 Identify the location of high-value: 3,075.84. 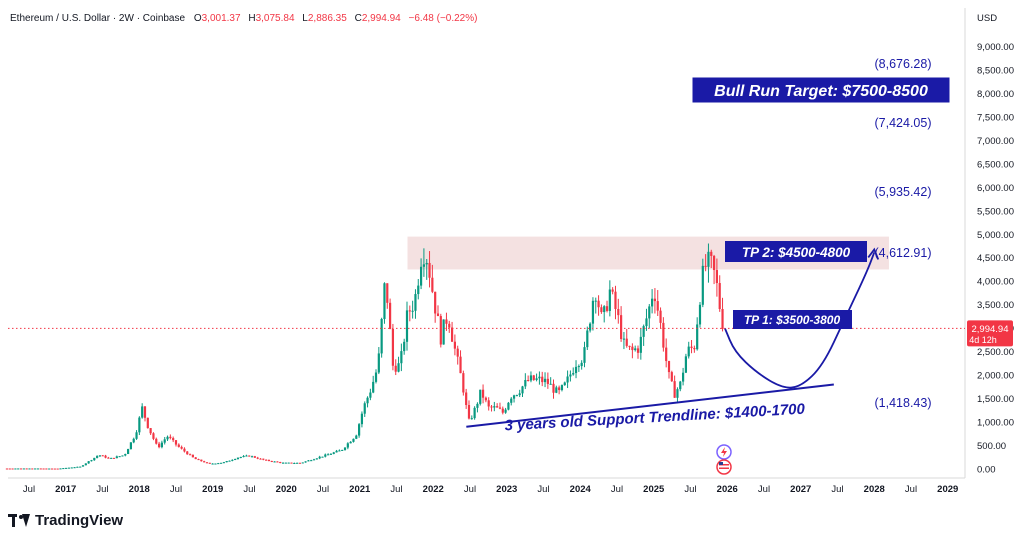
(275, 18).